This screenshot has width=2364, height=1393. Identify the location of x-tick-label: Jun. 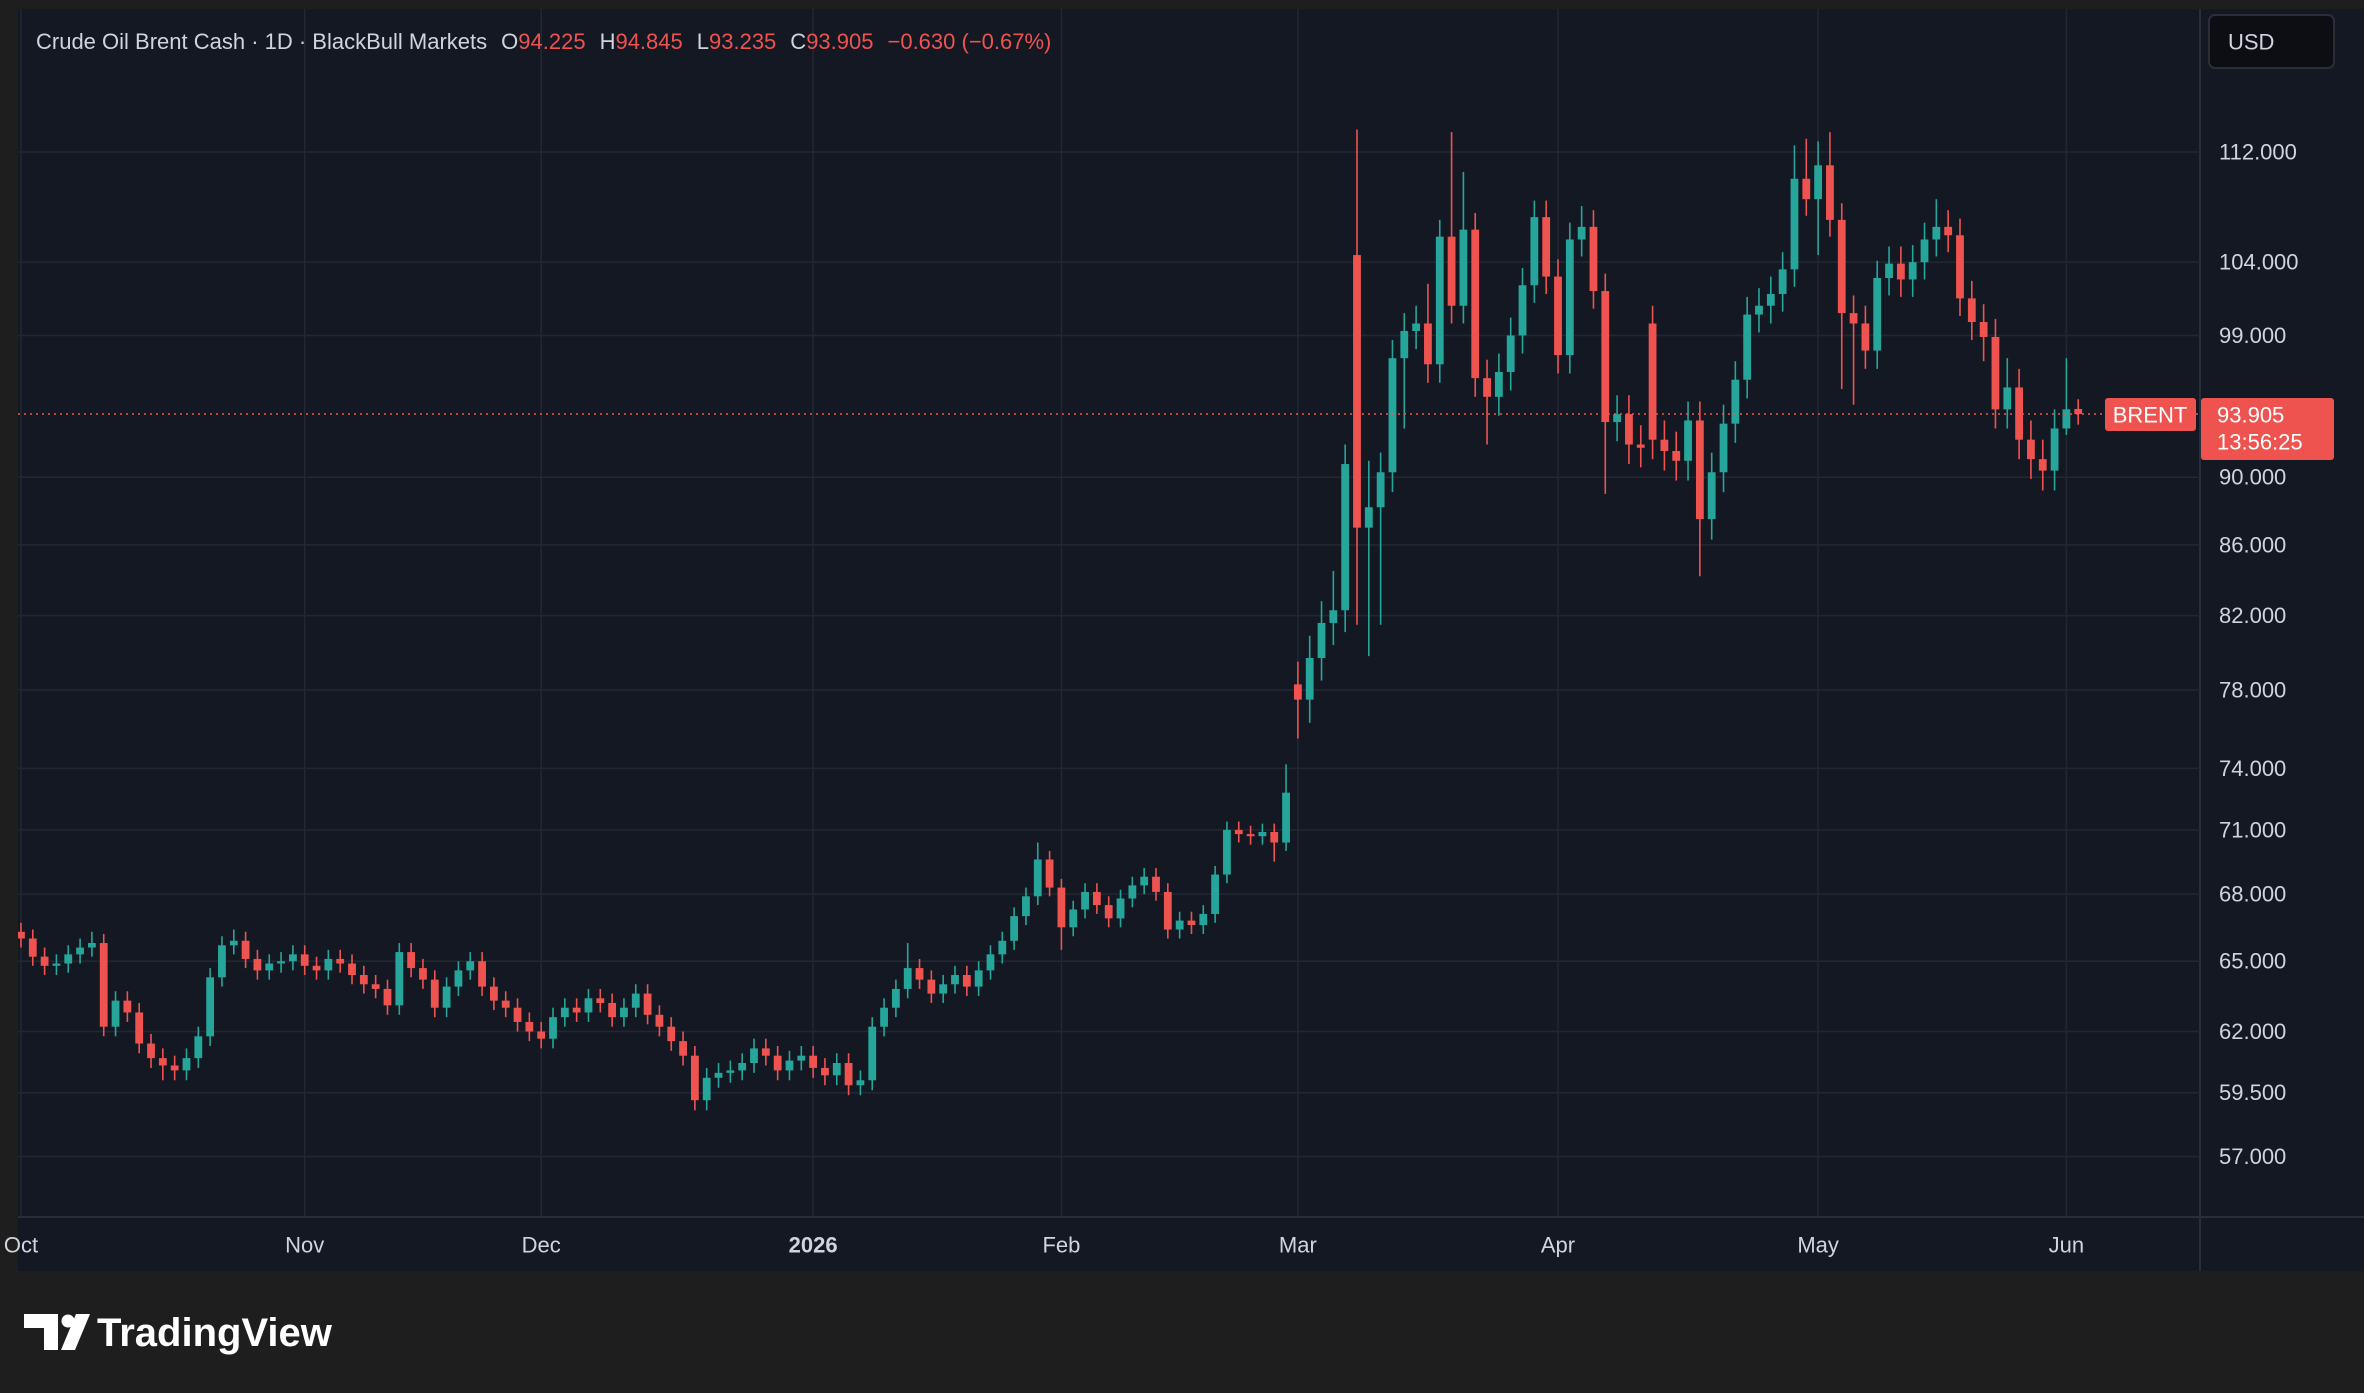
(2066, 1245).